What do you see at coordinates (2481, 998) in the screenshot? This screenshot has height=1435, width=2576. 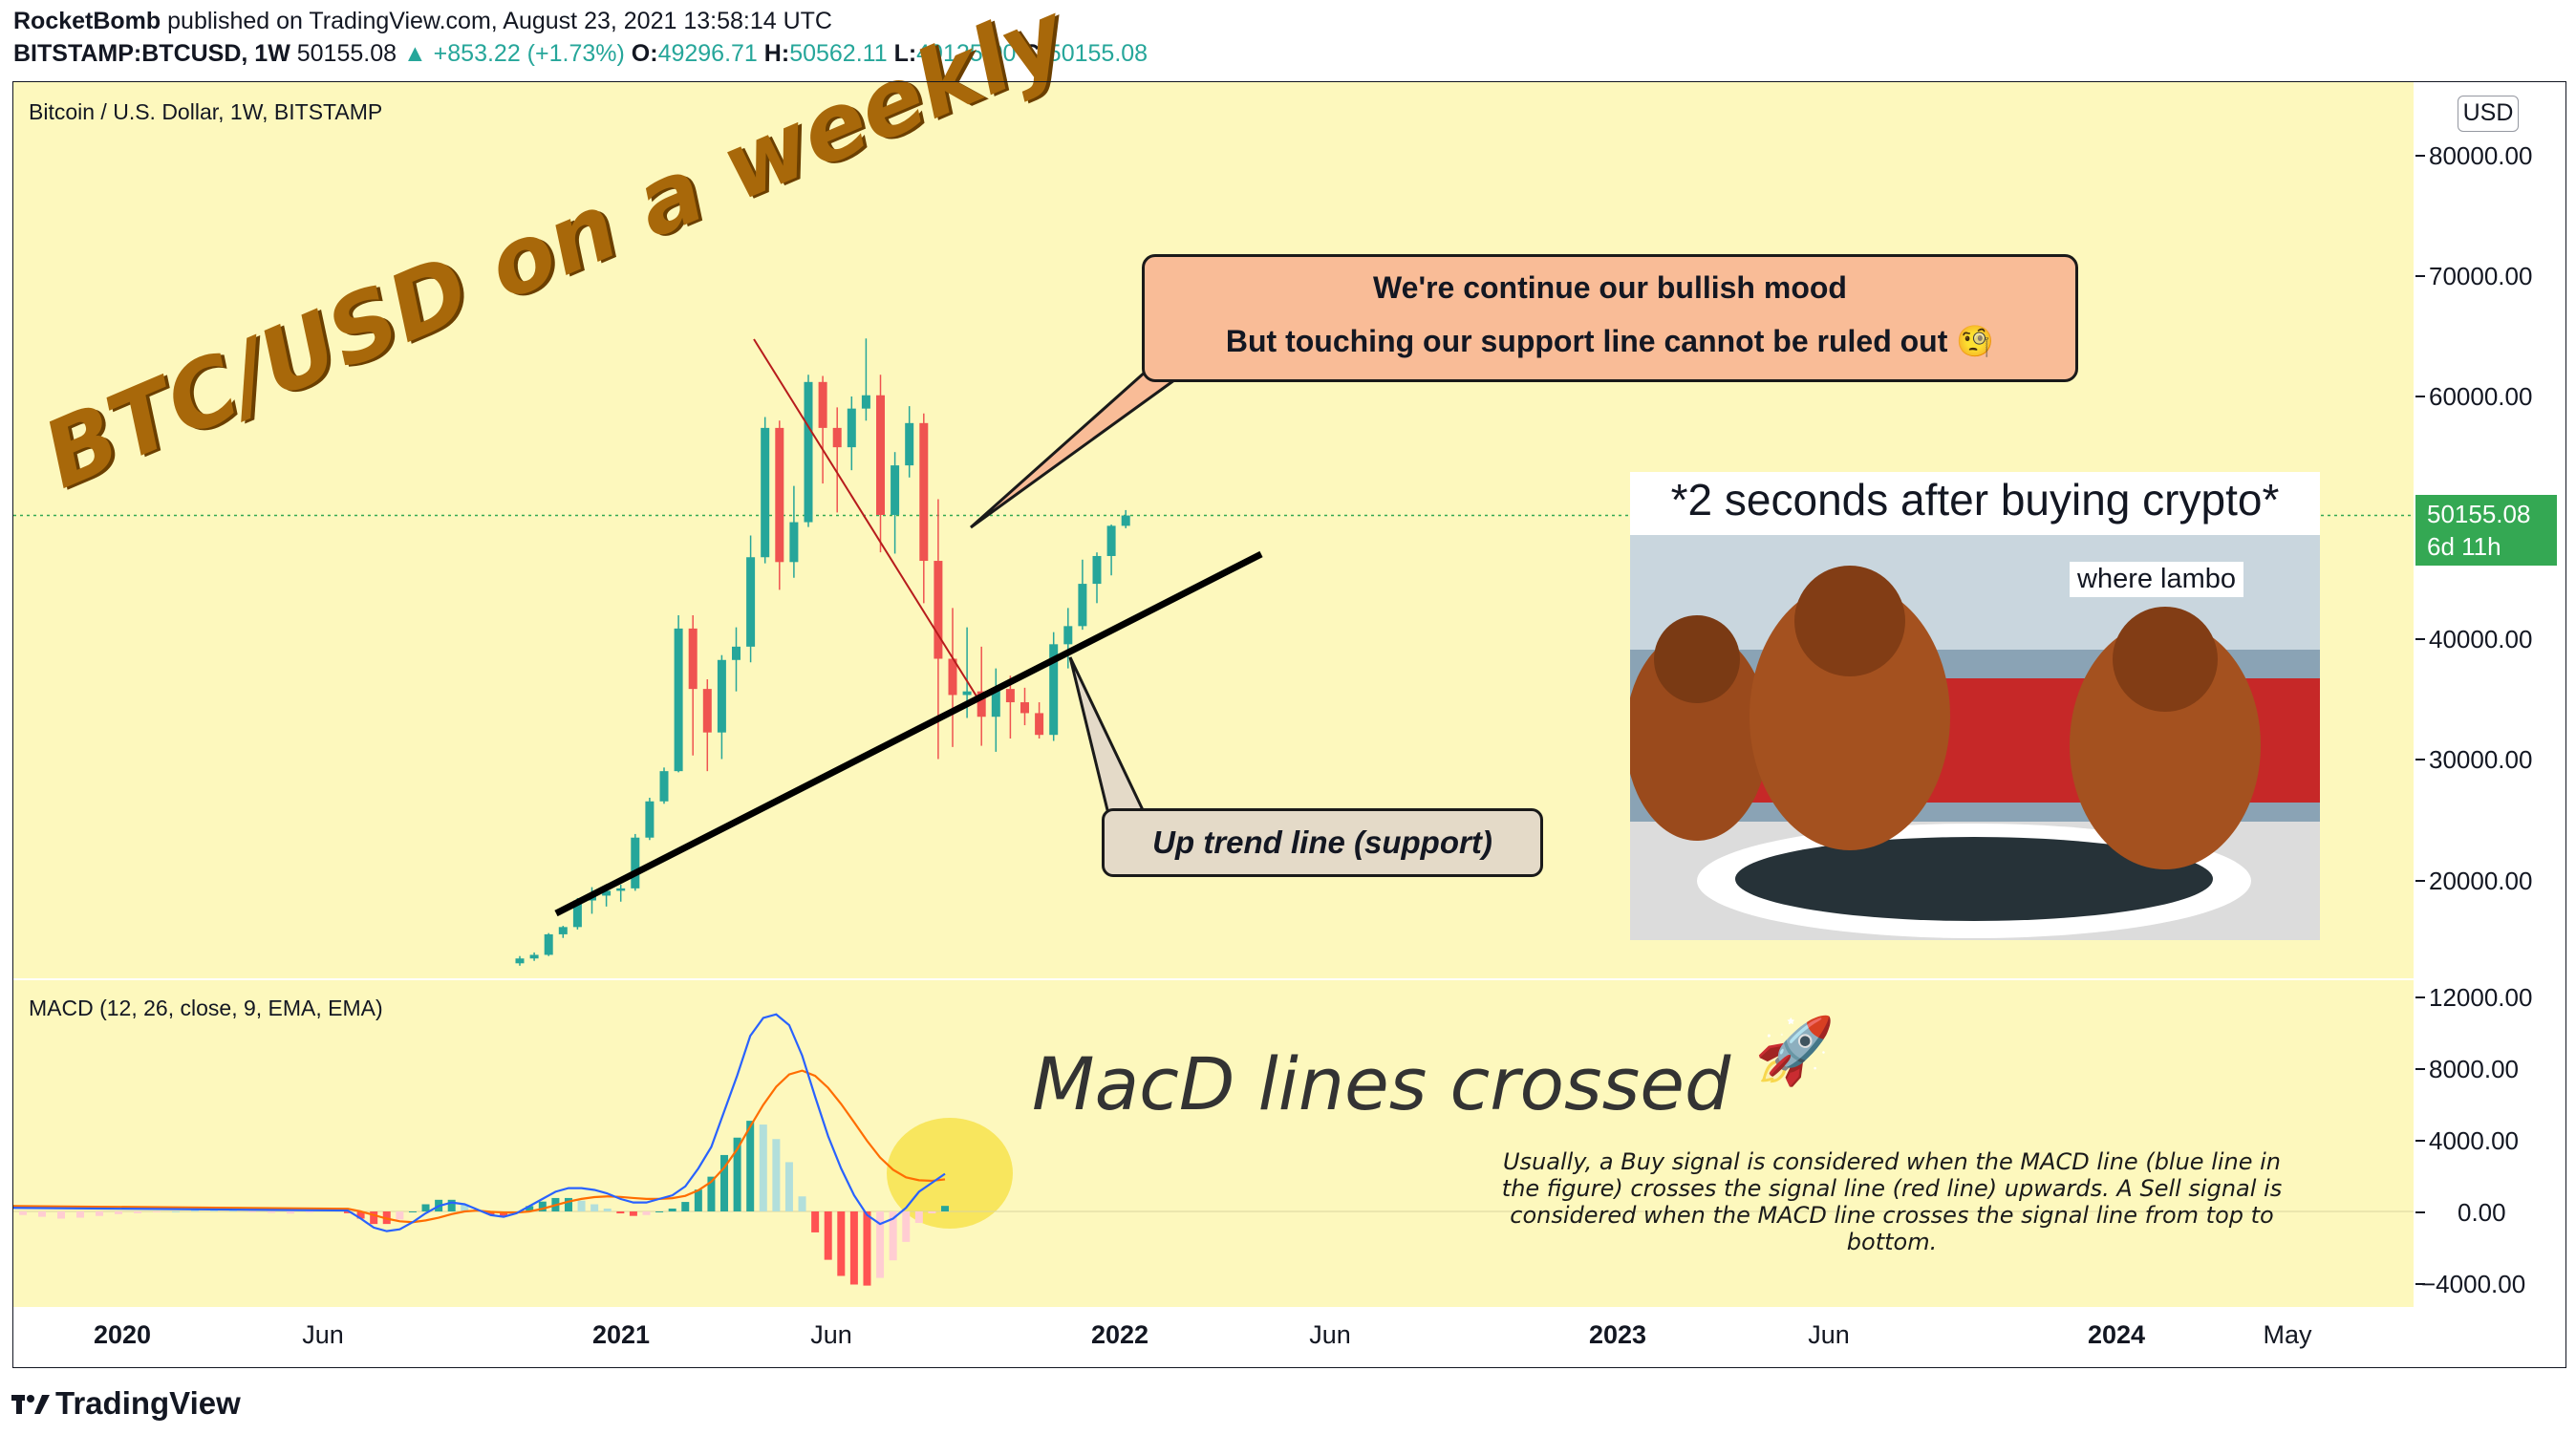 I see `macd-axis-label: 12000.00` at bounding box center [2481, 998].